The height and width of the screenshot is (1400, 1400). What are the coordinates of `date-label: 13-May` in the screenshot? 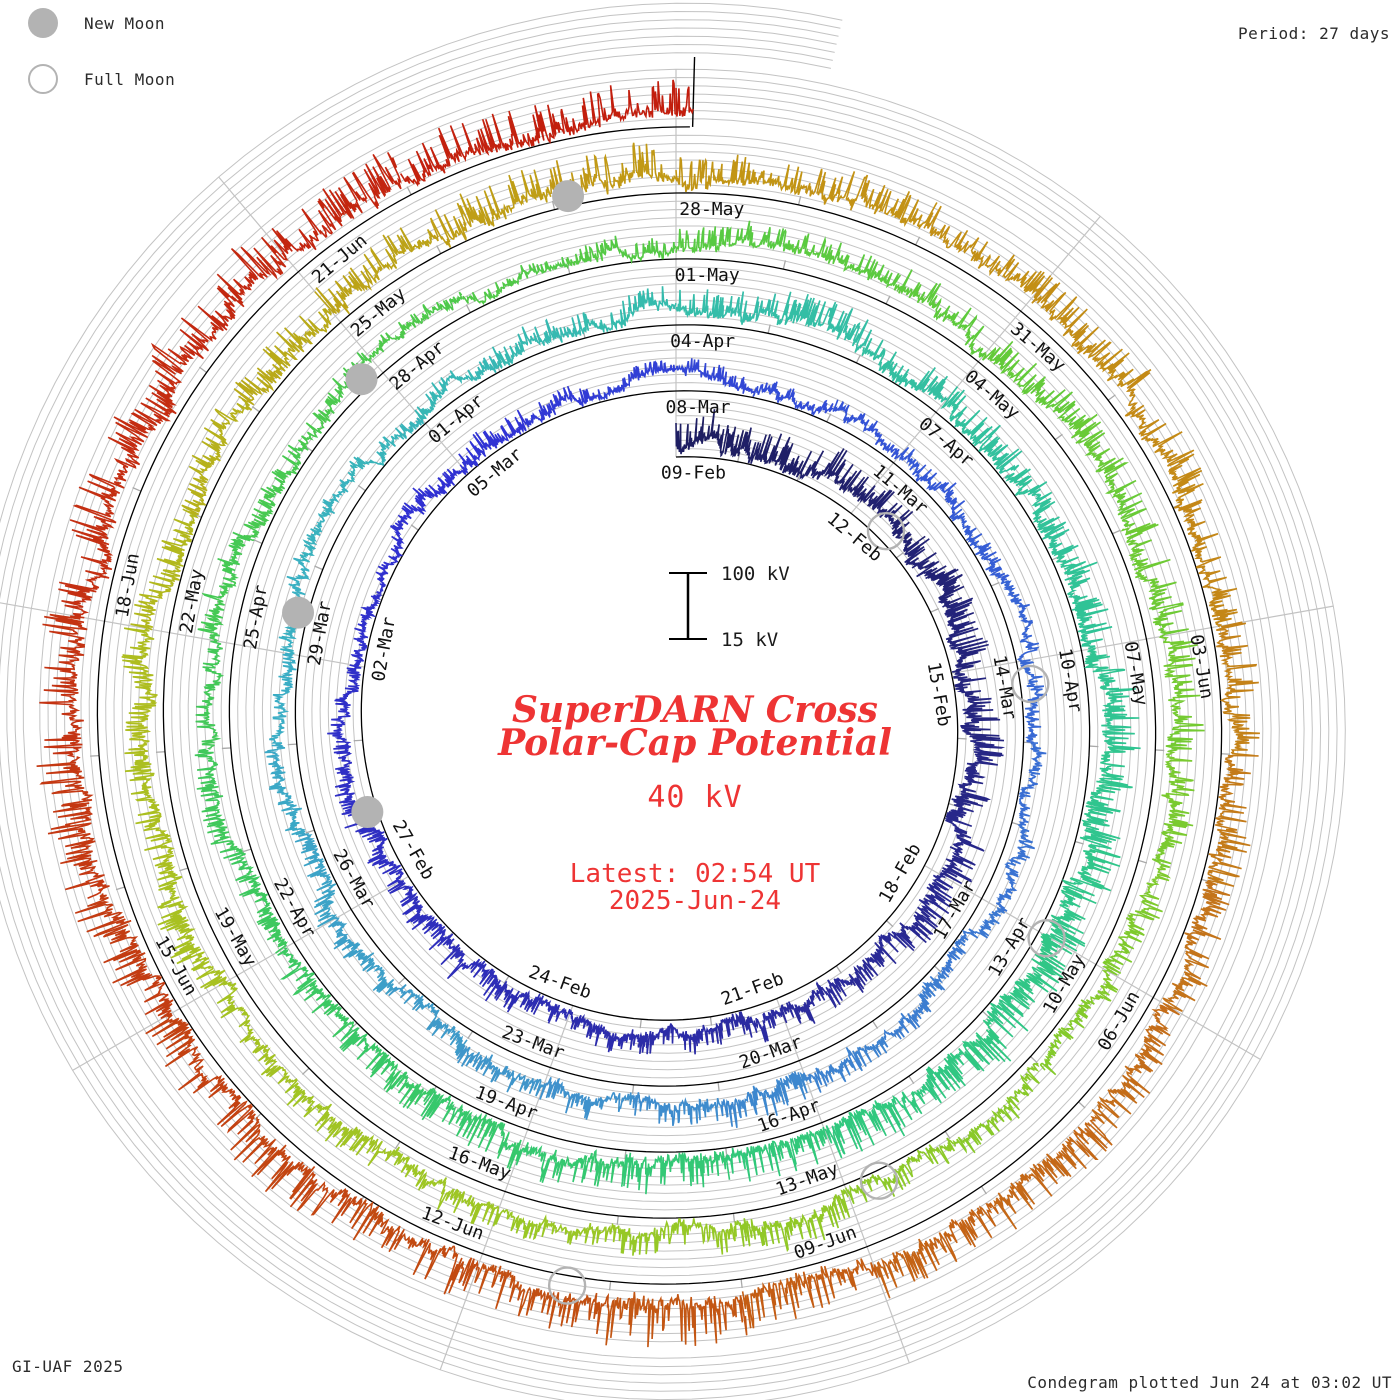 It's located at (807, 1179).